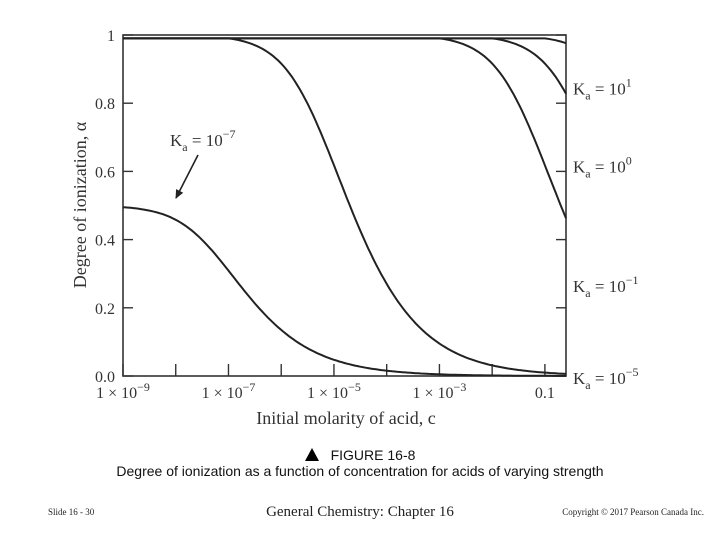 The width and height of the screenshot is (720, 540). What do you see at coordinates (123, 391) in the screenshot?
I see `x-tick-label: 1 × 10⁻⁹` at bounding box center [123, 391].